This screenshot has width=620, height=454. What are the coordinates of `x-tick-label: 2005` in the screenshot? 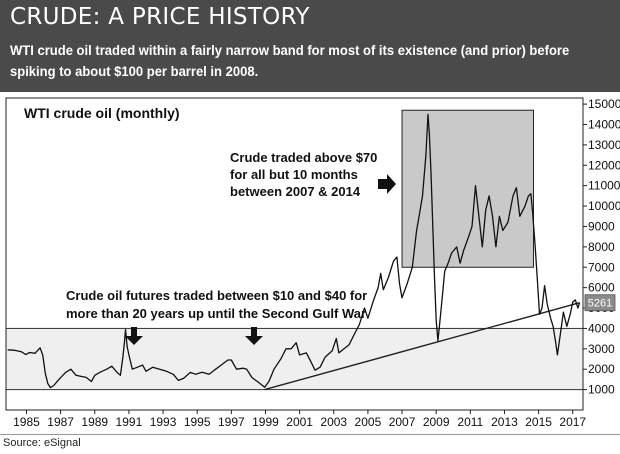 It's located at (368, 422).